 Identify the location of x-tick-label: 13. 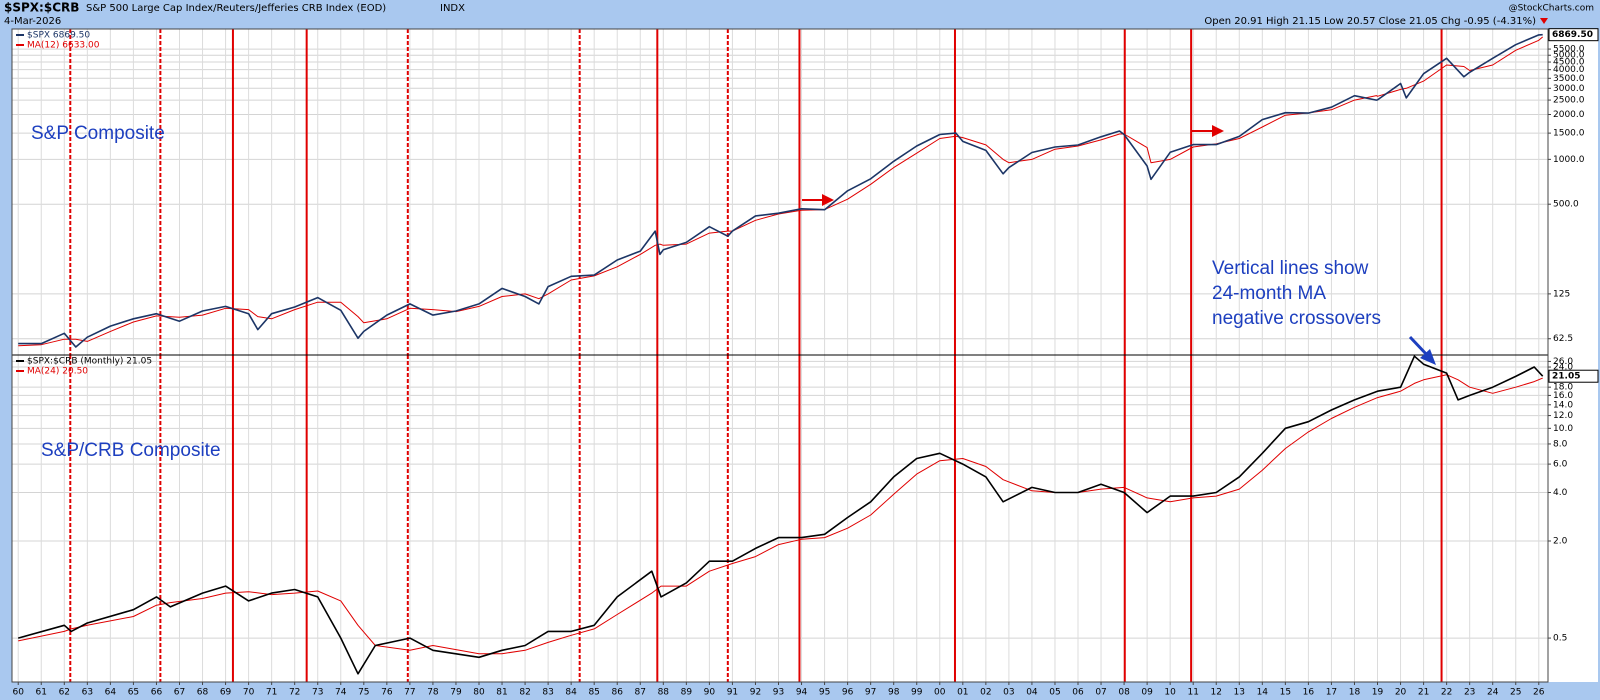
(1239, 693).